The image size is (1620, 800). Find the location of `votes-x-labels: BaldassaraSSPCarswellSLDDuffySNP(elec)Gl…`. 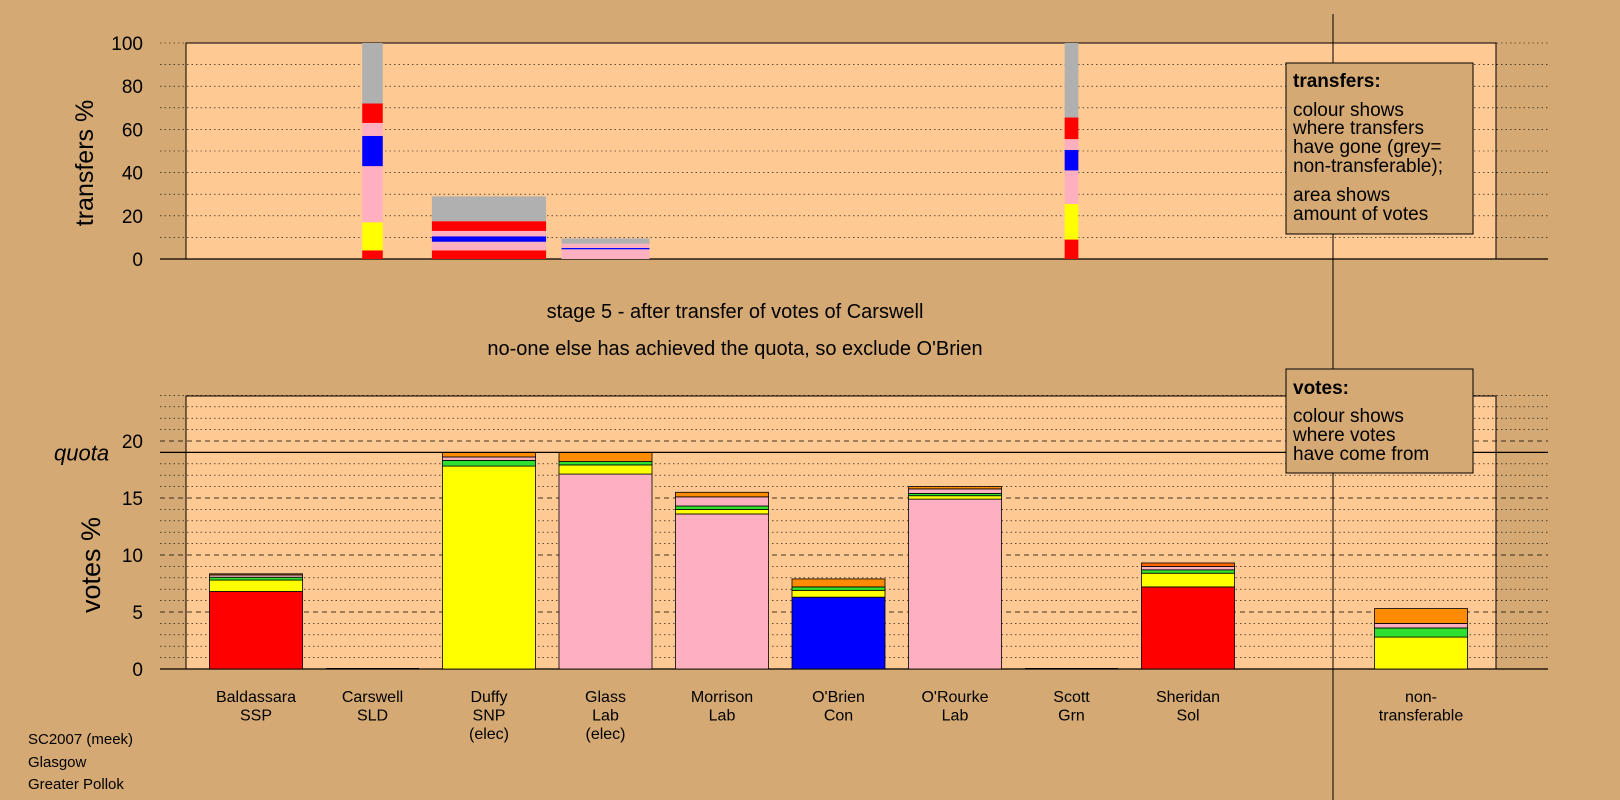

votes-x-labels: BaldassaraSSPCarswellSLDDuffySNP(elec)Gl… is located at coordinates (839, 716).